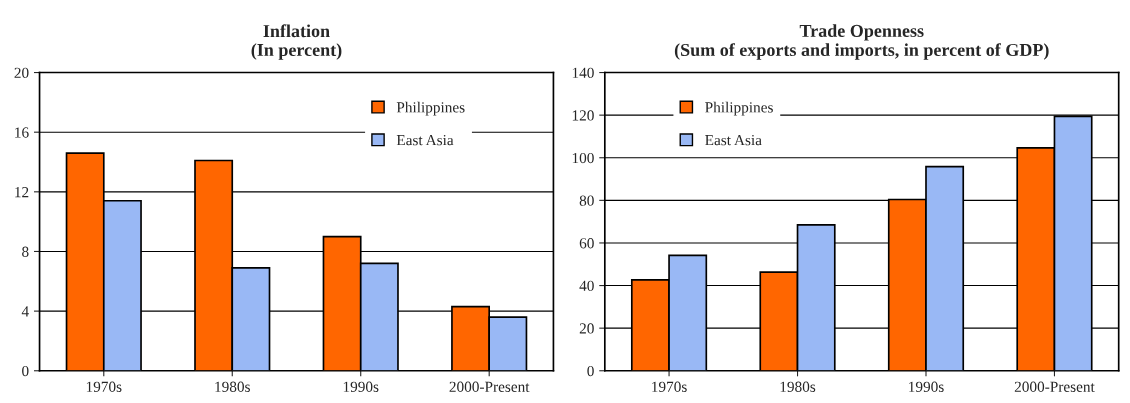 The height and width of the screenshot is (403, 1130). What do you see at coordinates (586, 200) in the screenshot?
I see `y-tick-label: 80` at bounding box center [586, 200].